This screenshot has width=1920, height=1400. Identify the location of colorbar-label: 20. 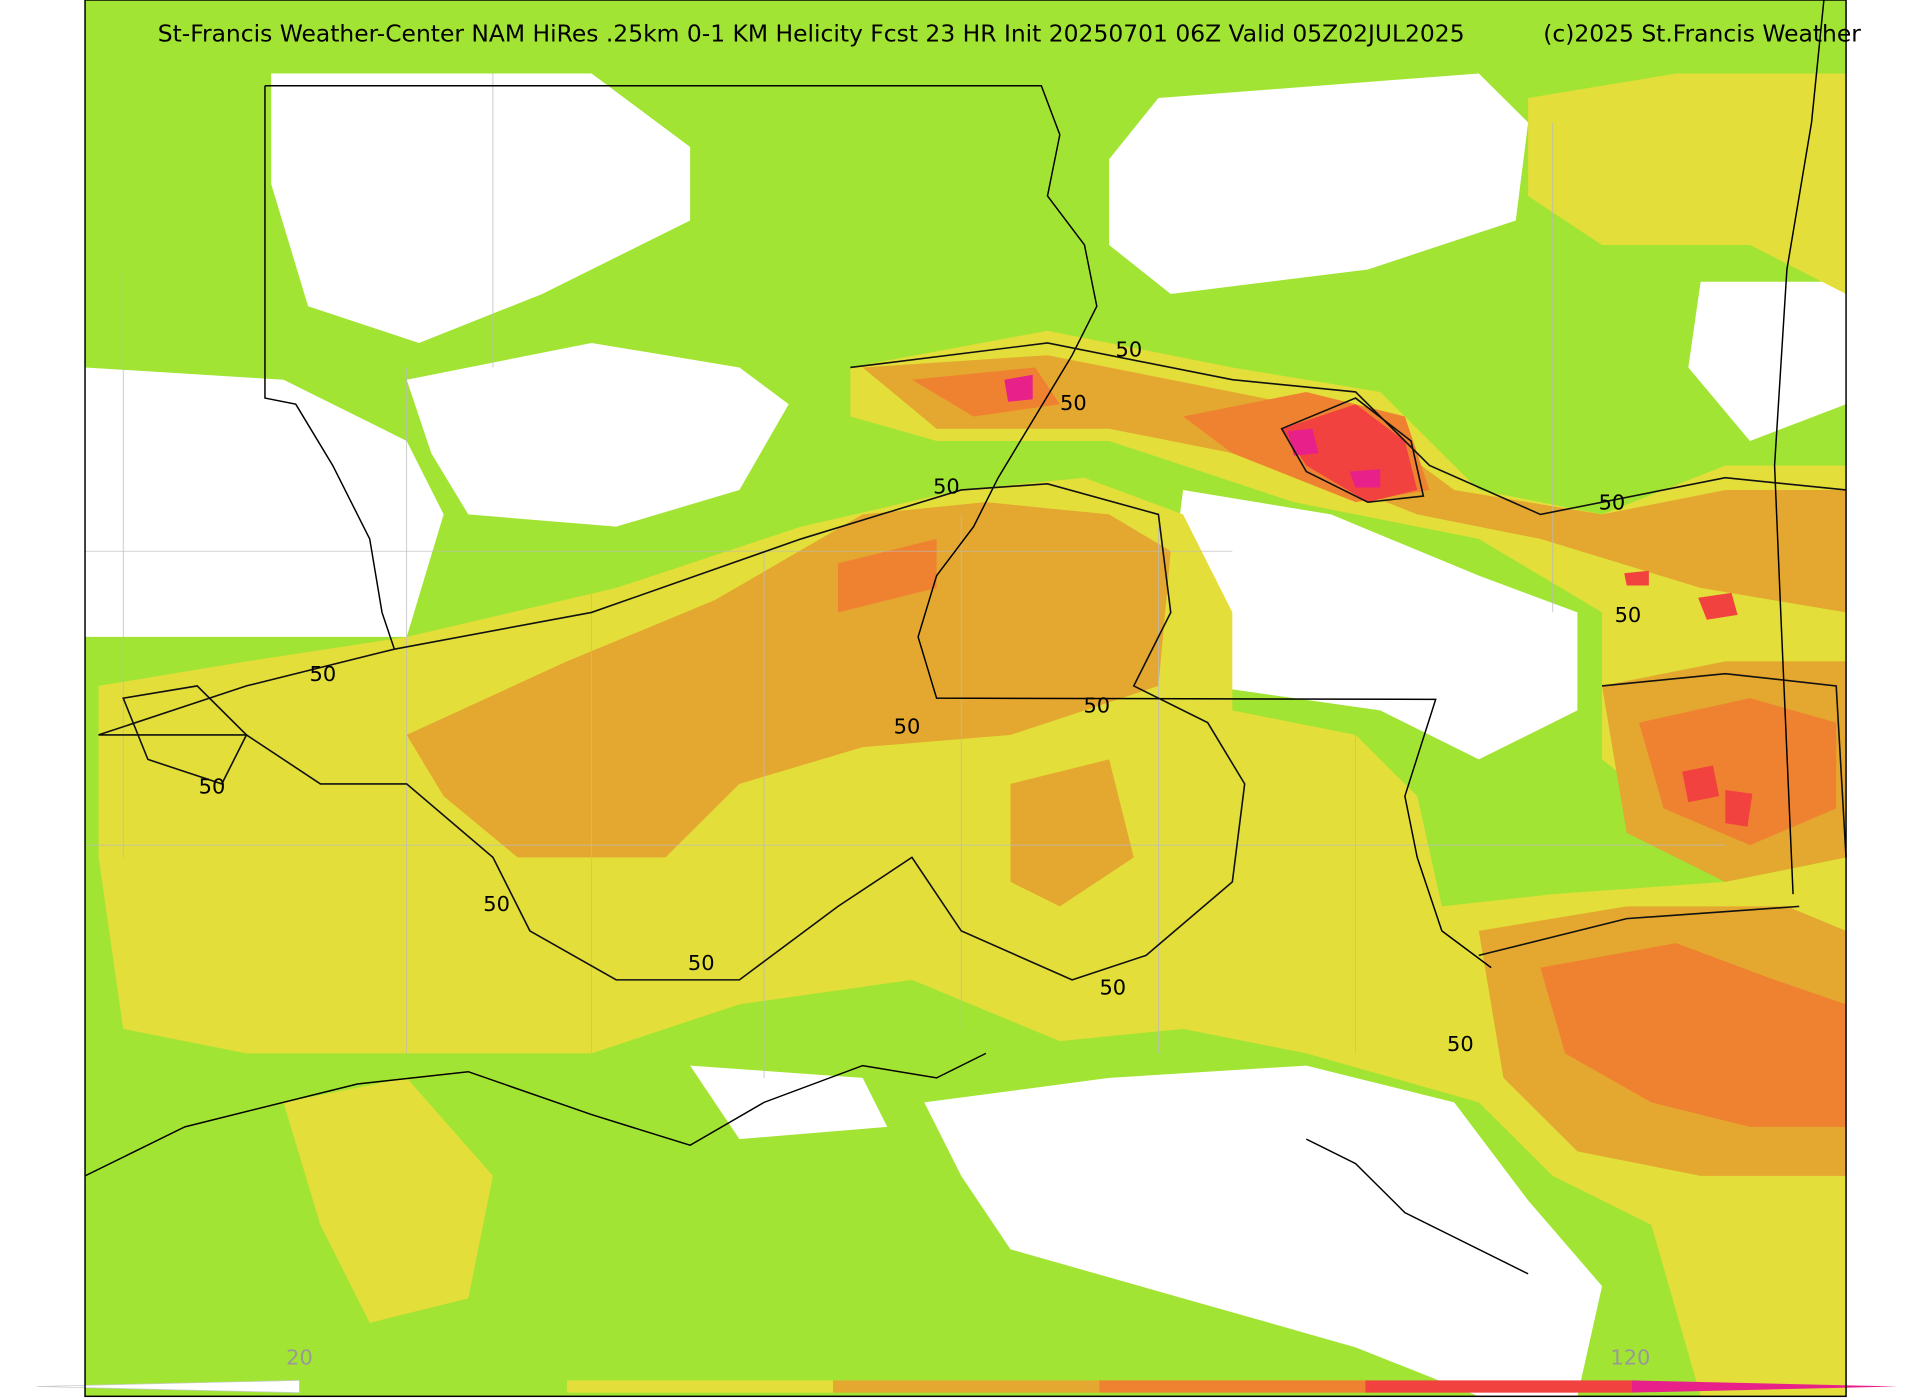
(299, 1358).